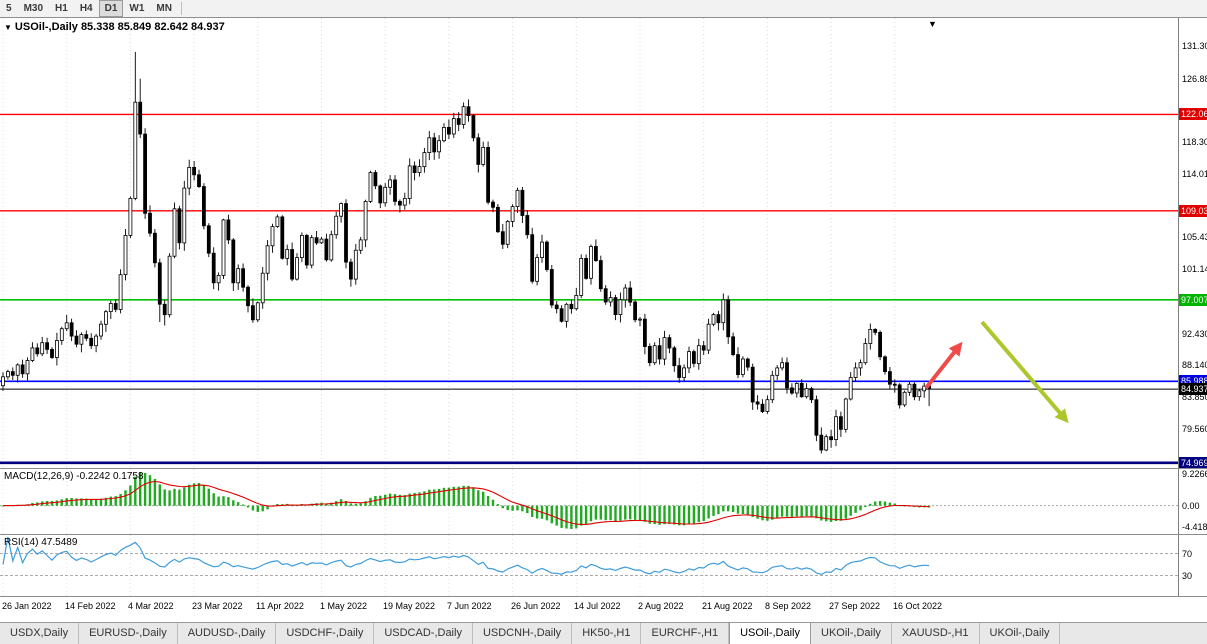  I want to click on date-label: 26 Jun 2022, so click(536, 606).